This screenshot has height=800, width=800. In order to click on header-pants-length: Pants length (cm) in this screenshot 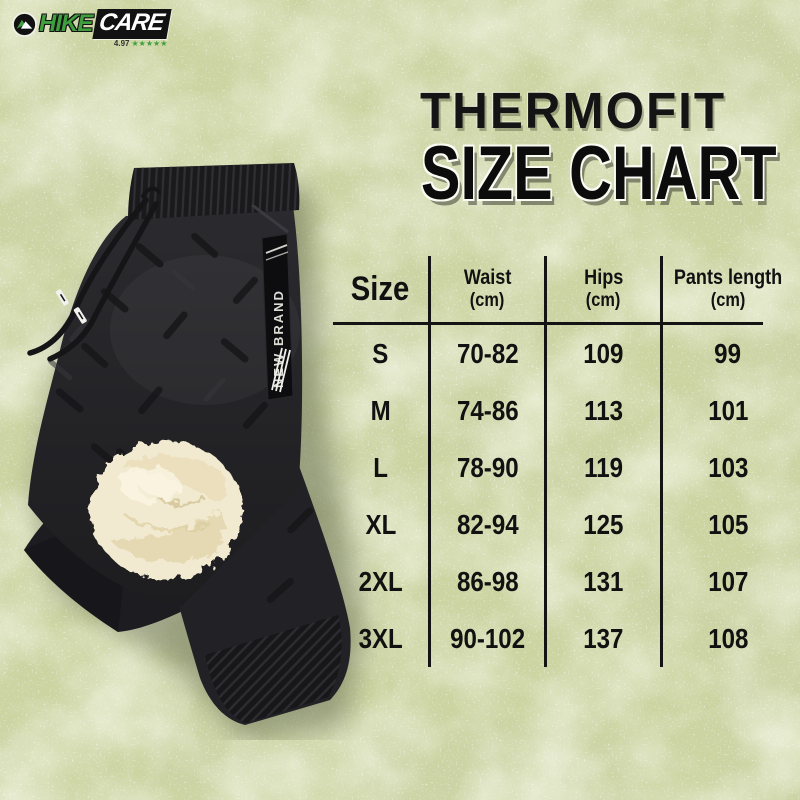, I will do `click(728, 288)`.